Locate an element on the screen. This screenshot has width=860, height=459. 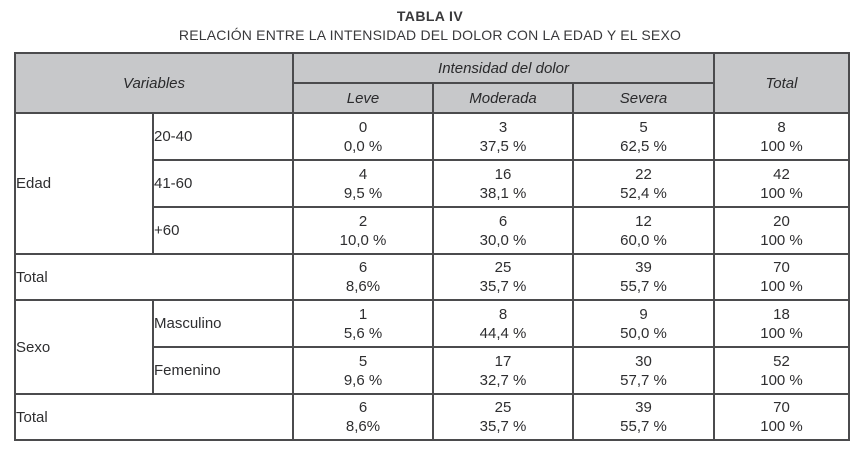
cell-values: 6 30,0 % is located at coordinates (503, 231).